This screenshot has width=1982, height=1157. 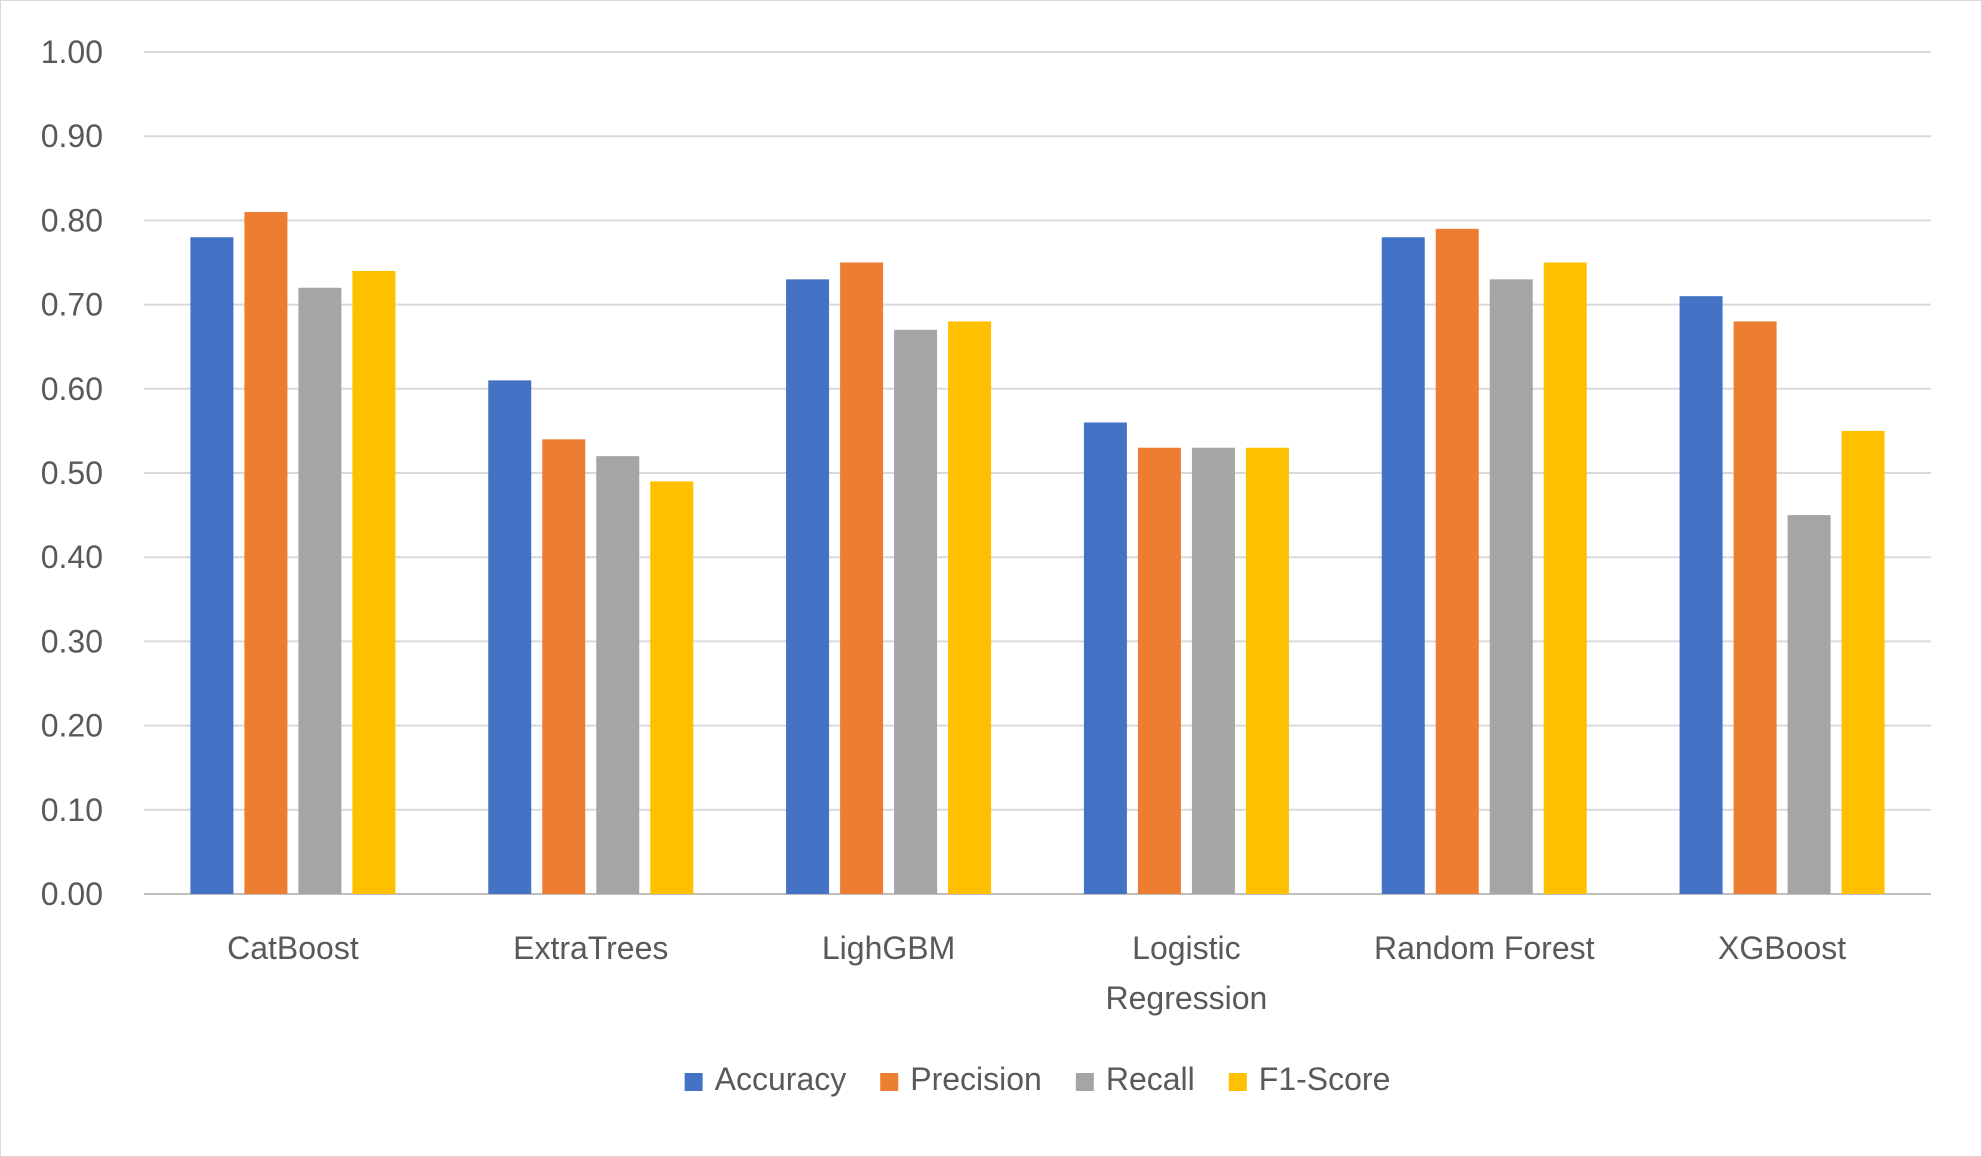 I want to click on legend: Accuracy Precision Recall F1-Score, so click(x=1037, y=1079).